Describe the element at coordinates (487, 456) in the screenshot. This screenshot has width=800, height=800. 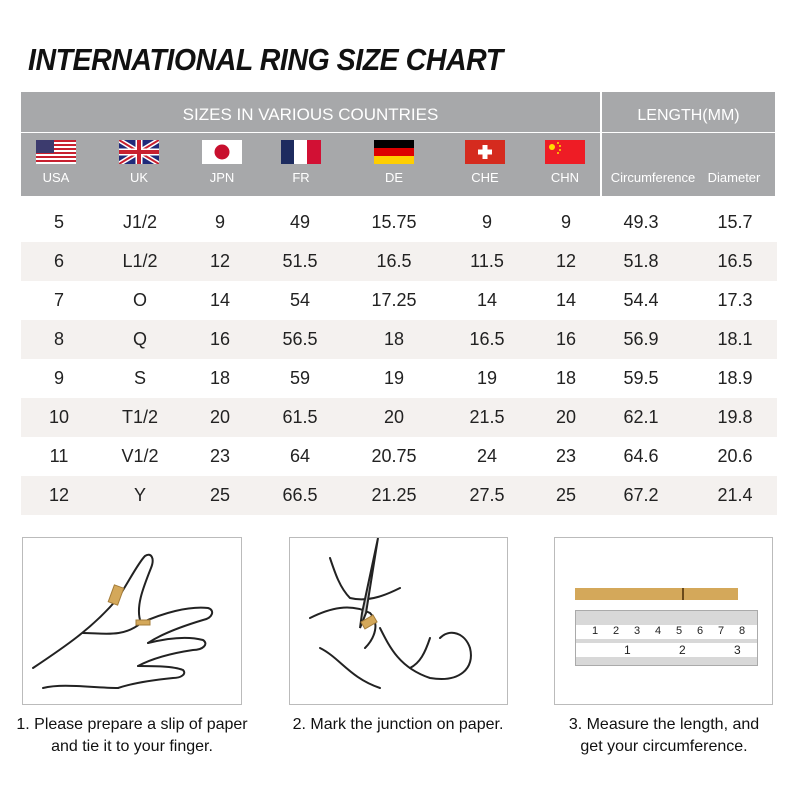
I see `table-cell: 24` at that location.